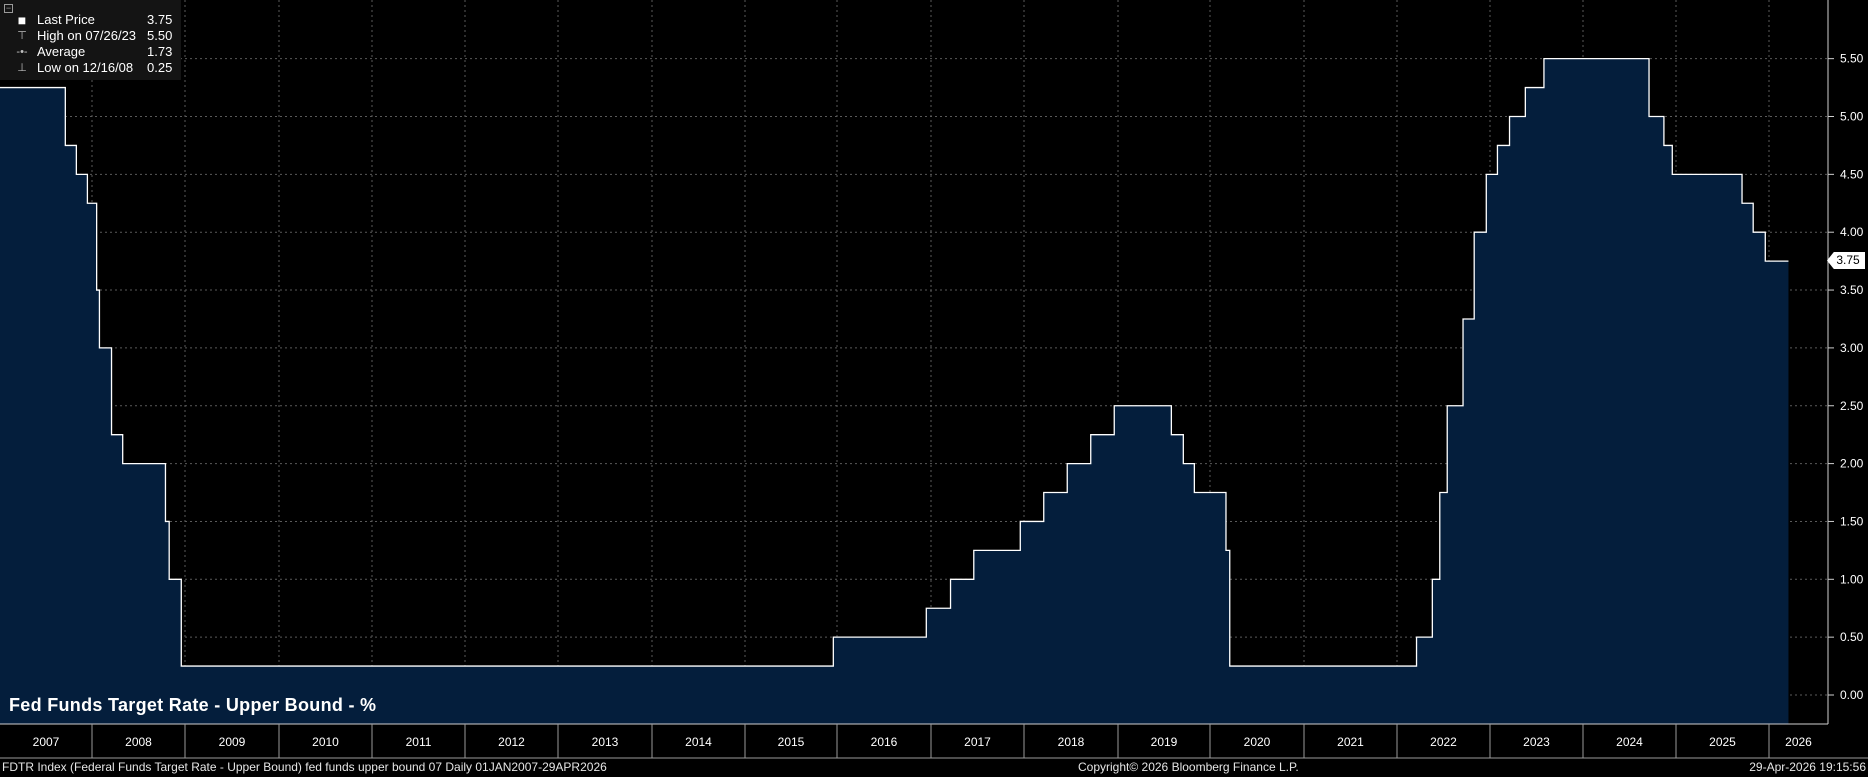 The width and height of the screenshot is (1868, 777). I want to click on x-tick-label: 2016, so click(884, 742).